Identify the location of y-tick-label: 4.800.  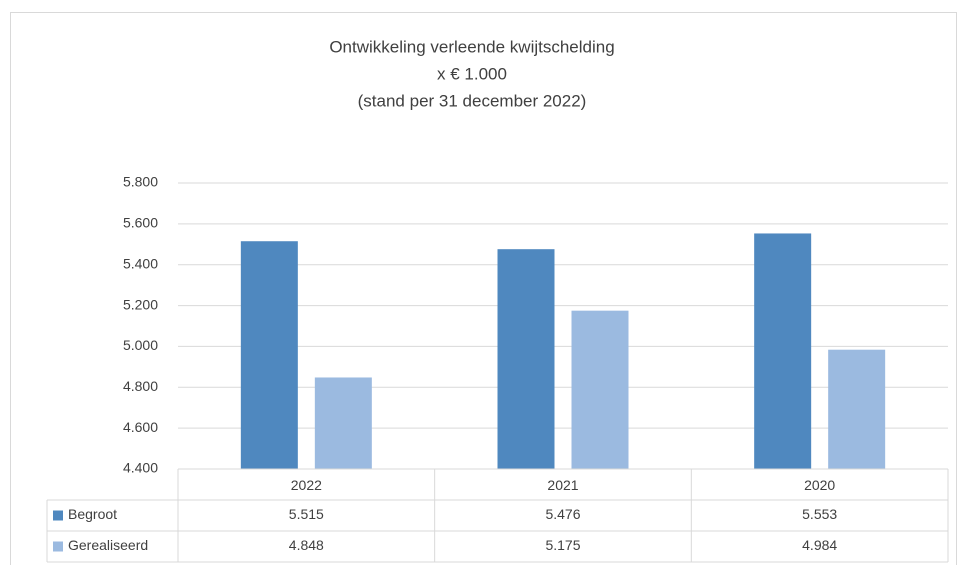
(140, 386).